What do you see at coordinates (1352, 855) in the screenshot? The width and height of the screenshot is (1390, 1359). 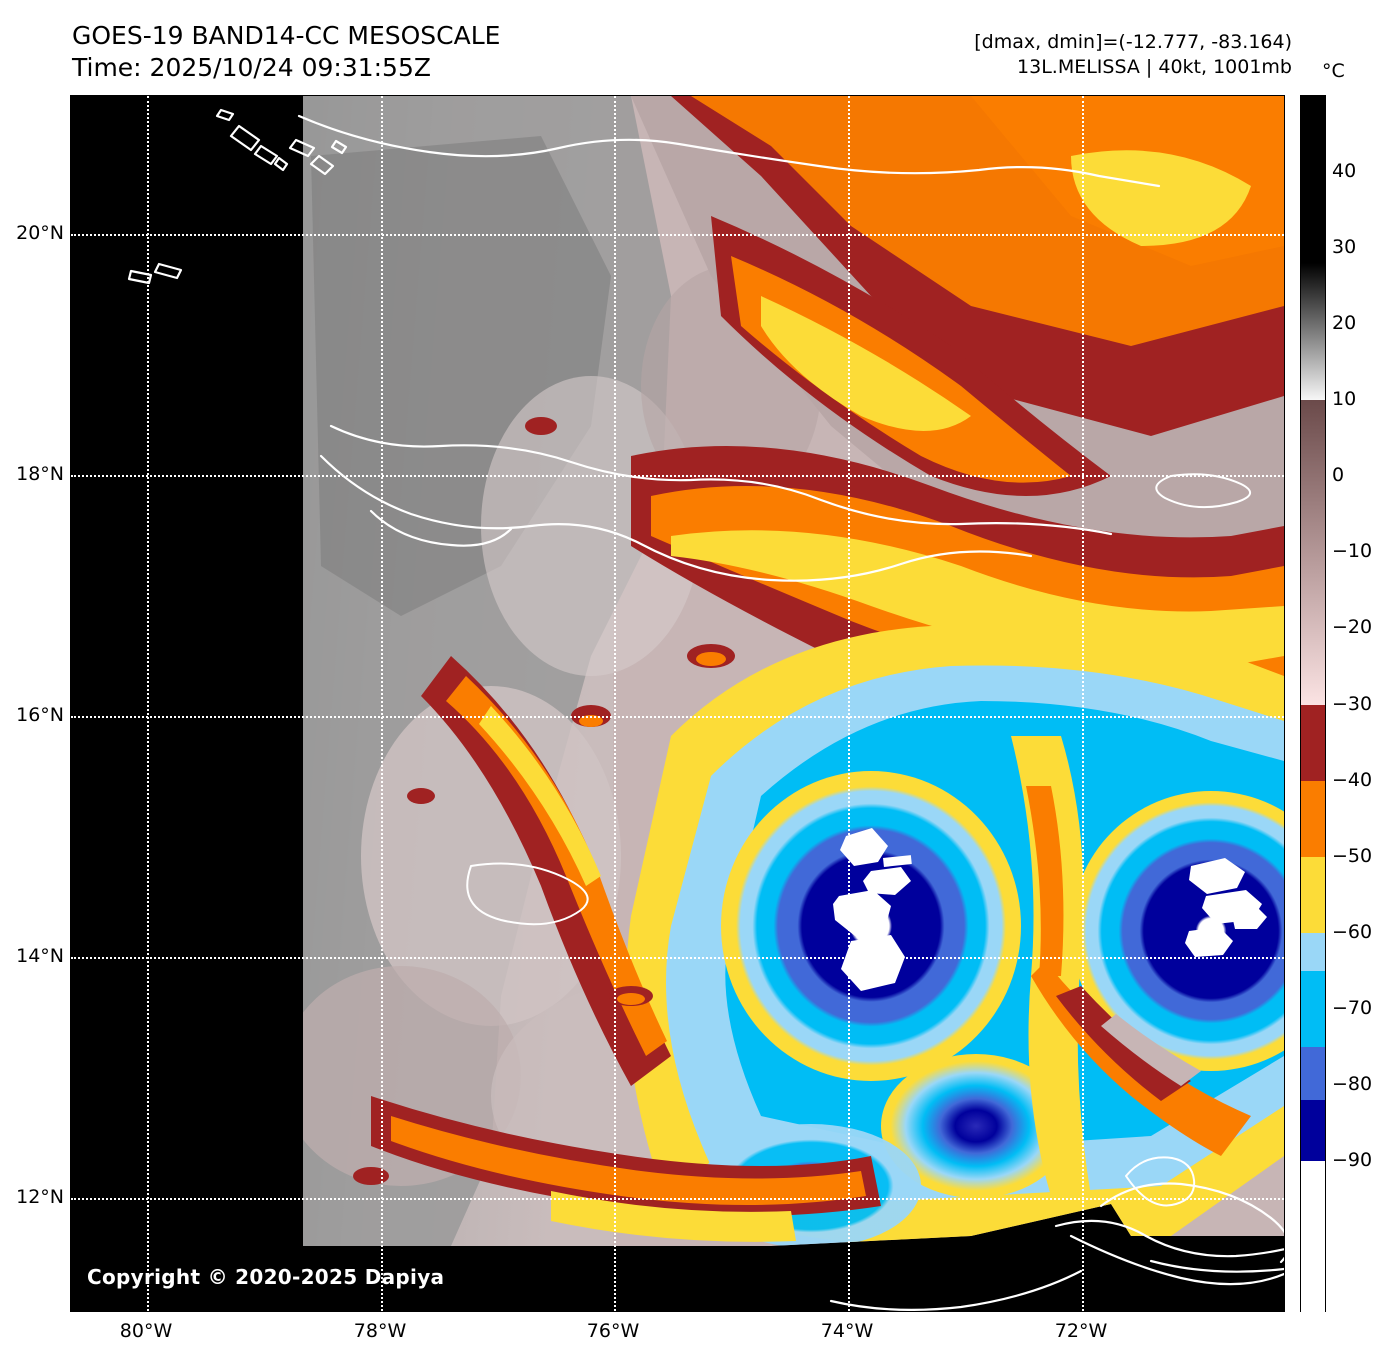 I see `colorbar-tick-9: −50` at bounding box center [1352, 855].